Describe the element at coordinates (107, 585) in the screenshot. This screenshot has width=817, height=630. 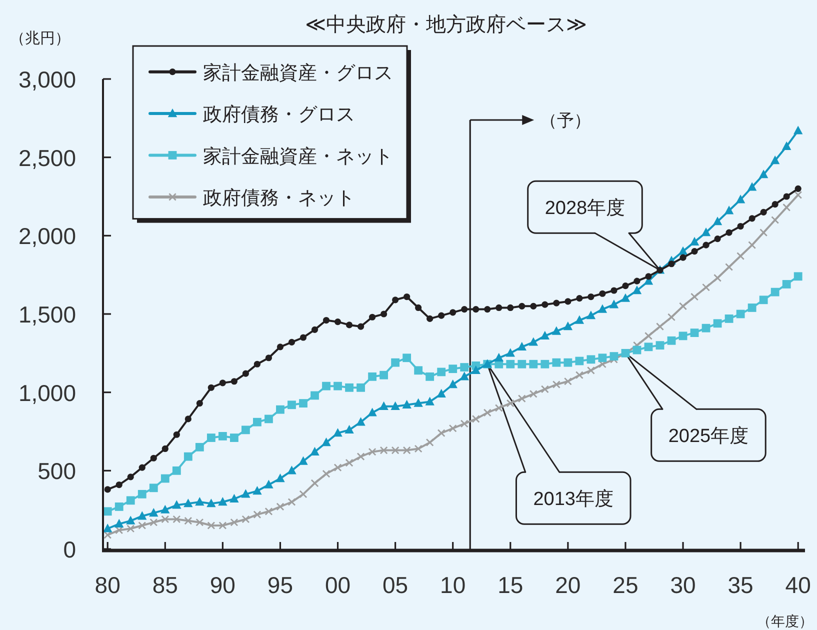
I see `x-tick-label: 80` at that location.